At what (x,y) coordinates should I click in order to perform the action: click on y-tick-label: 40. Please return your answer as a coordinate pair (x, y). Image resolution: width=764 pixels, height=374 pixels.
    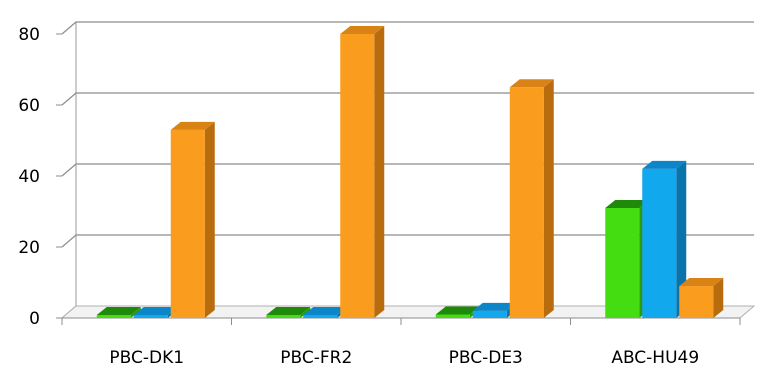
    Looking at the image, I should click on (29, 177).